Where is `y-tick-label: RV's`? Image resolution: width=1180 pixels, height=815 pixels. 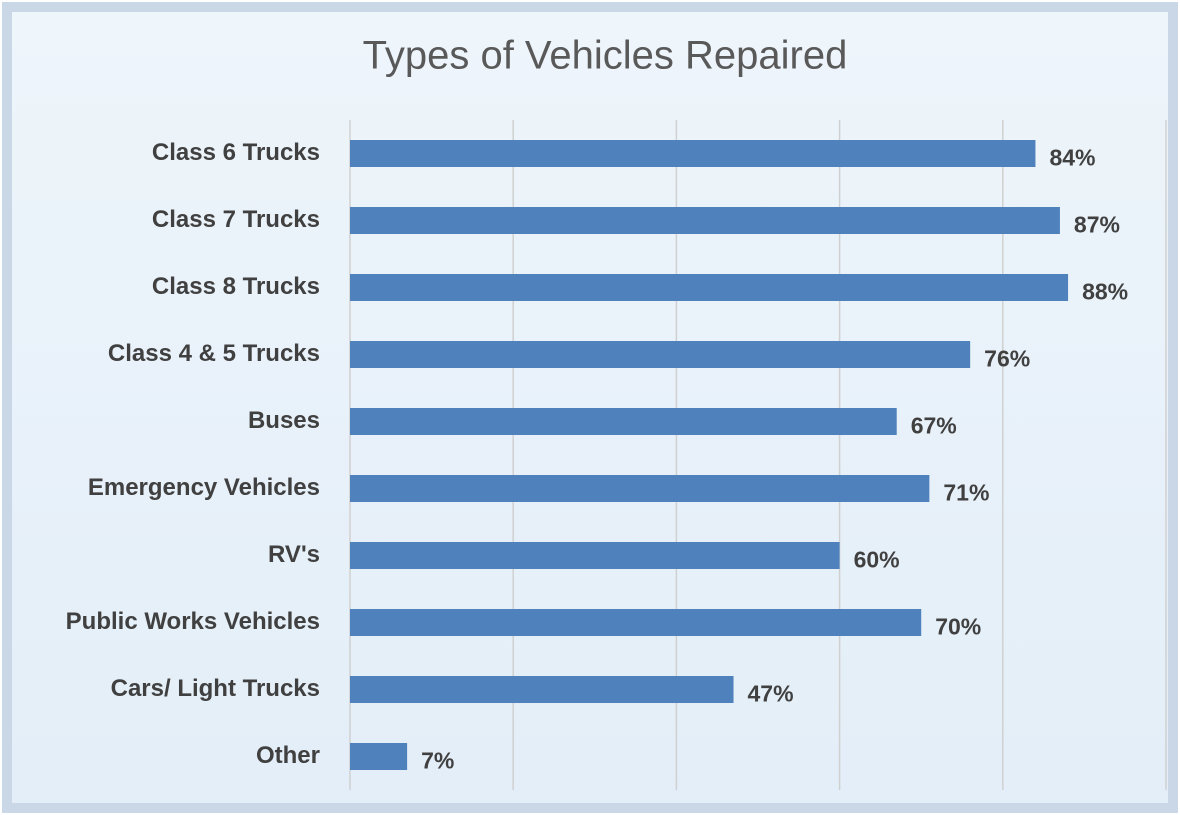
y-tick-label: RV's is located at coordinates (294, 554).